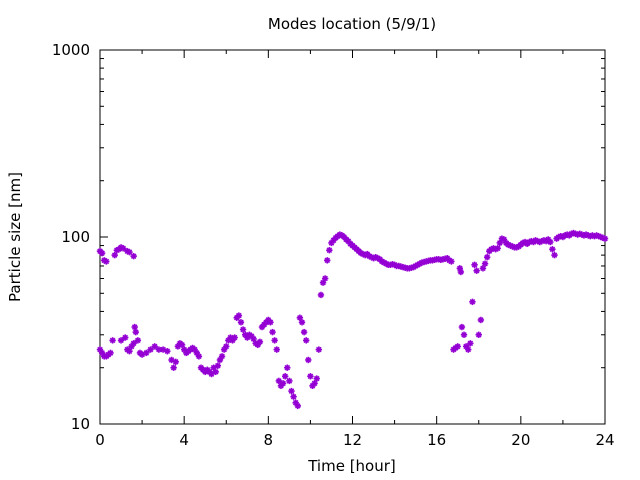 The height and width of the screenshot is (480, 640). What do you see at coordinates (520, 440) in the screenshot?
I see `x-tick-label: 20` at bounding box center [520, 440].